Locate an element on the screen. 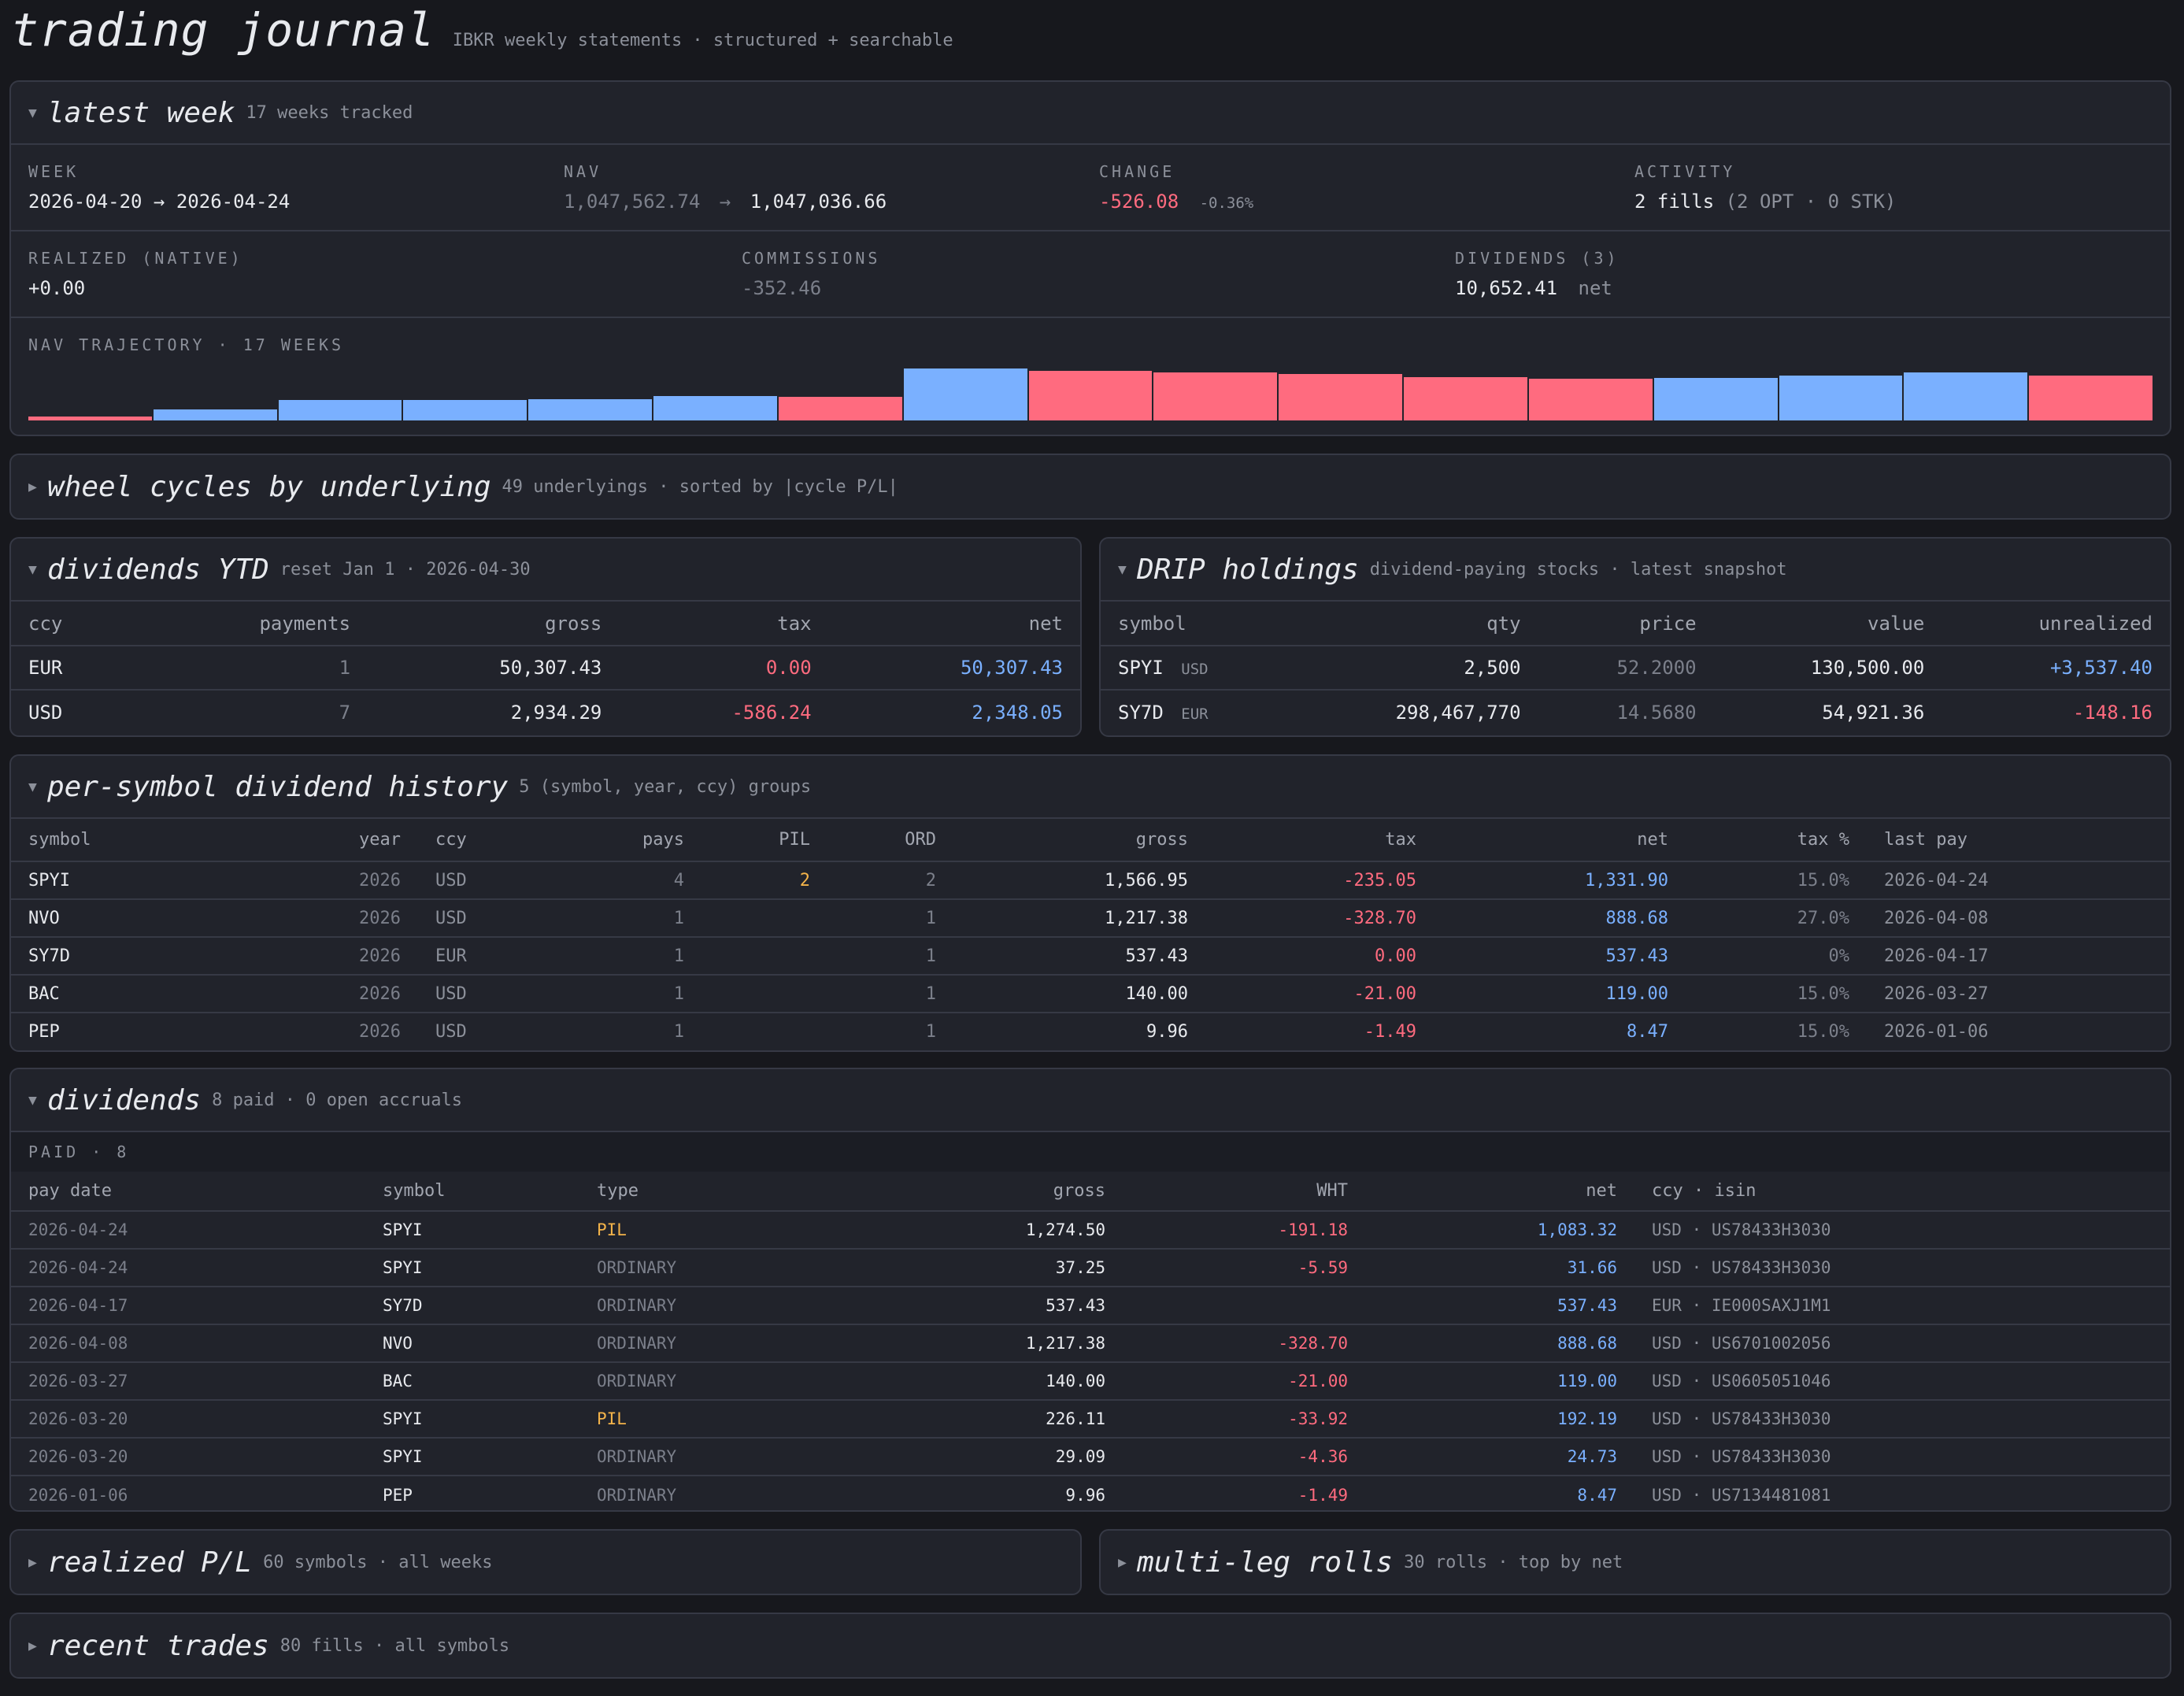 The height and width of the screenshot is (1696, 2184). col-gross: gross is located at coordinates (977, 1192).